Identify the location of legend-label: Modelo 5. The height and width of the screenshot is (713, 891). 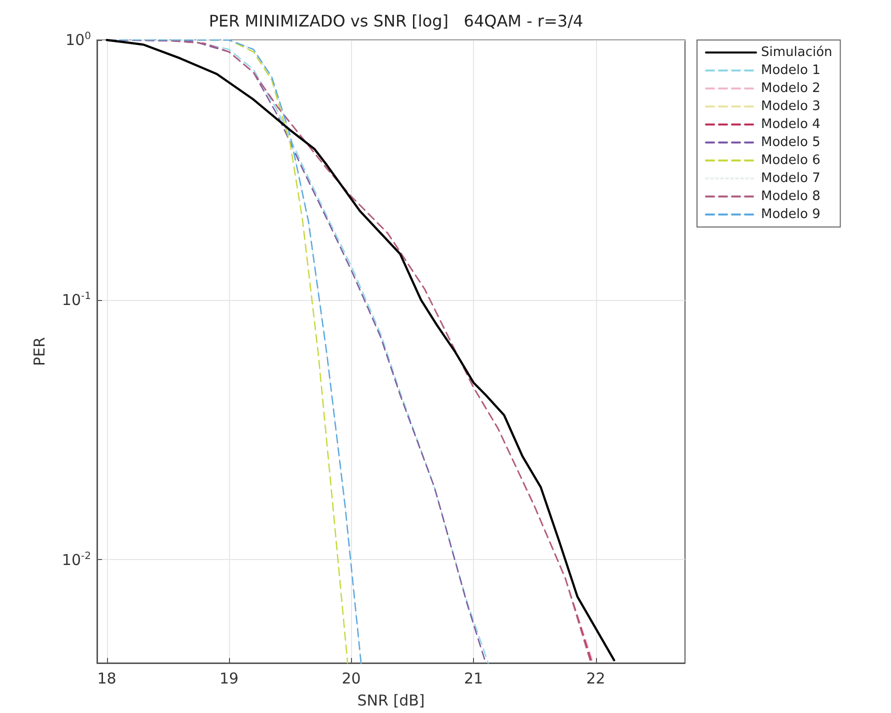
(790, 142).